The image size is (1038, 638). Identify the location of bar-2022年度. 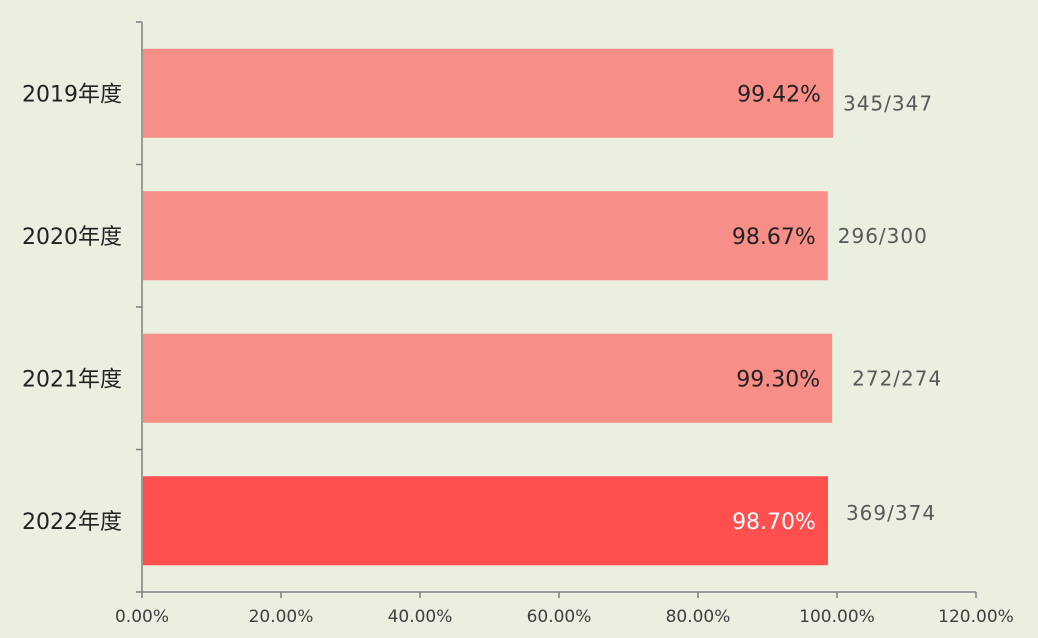
(485, 521).